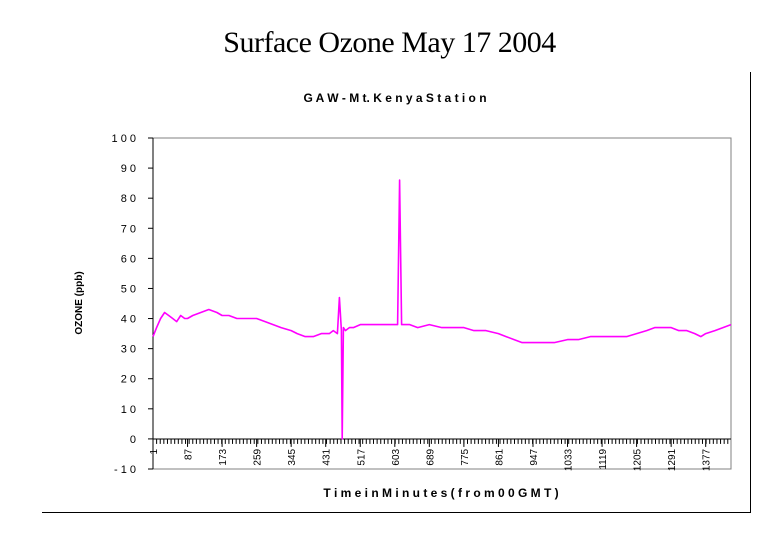  I want to click on x-tick-label: 87, so click(189, 454).